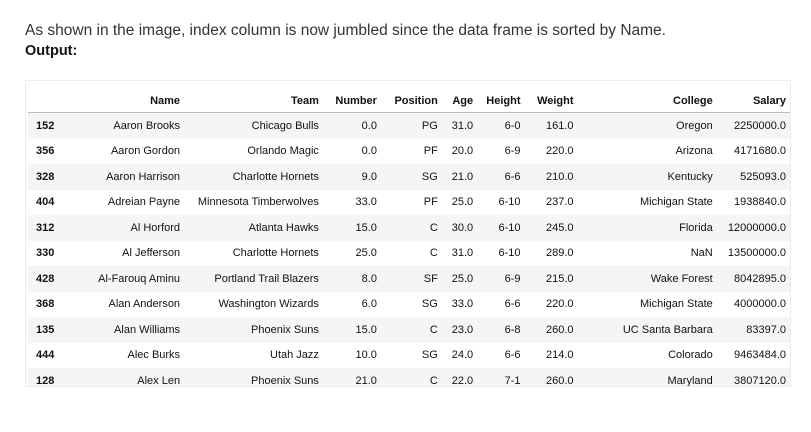  I want to click on cell-age: 24.0, so click(462, 355).